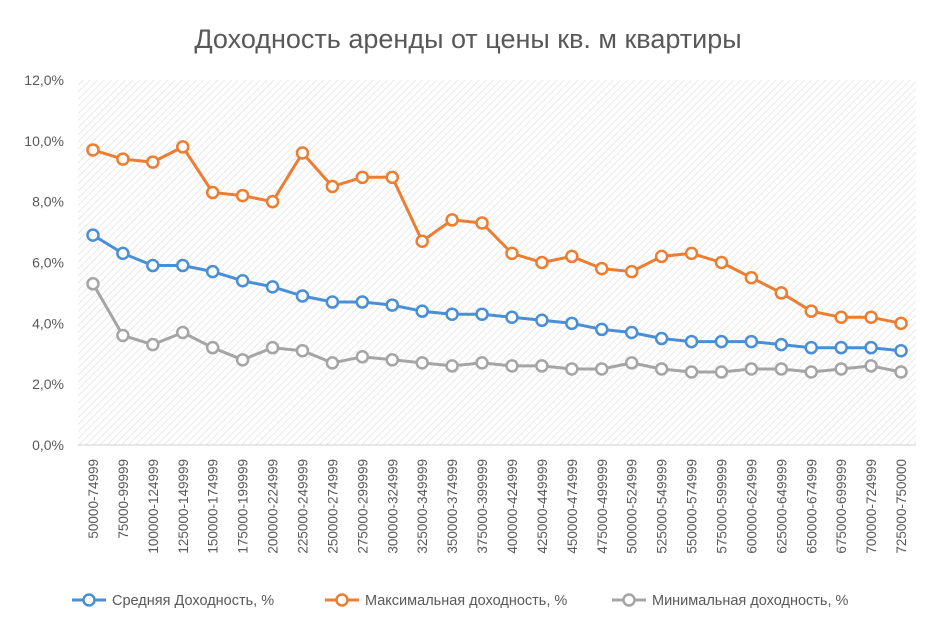 This screenshot has width=941, height=622. I want to click on legend-item: Максимальная доходность, %, so click(446, 601).